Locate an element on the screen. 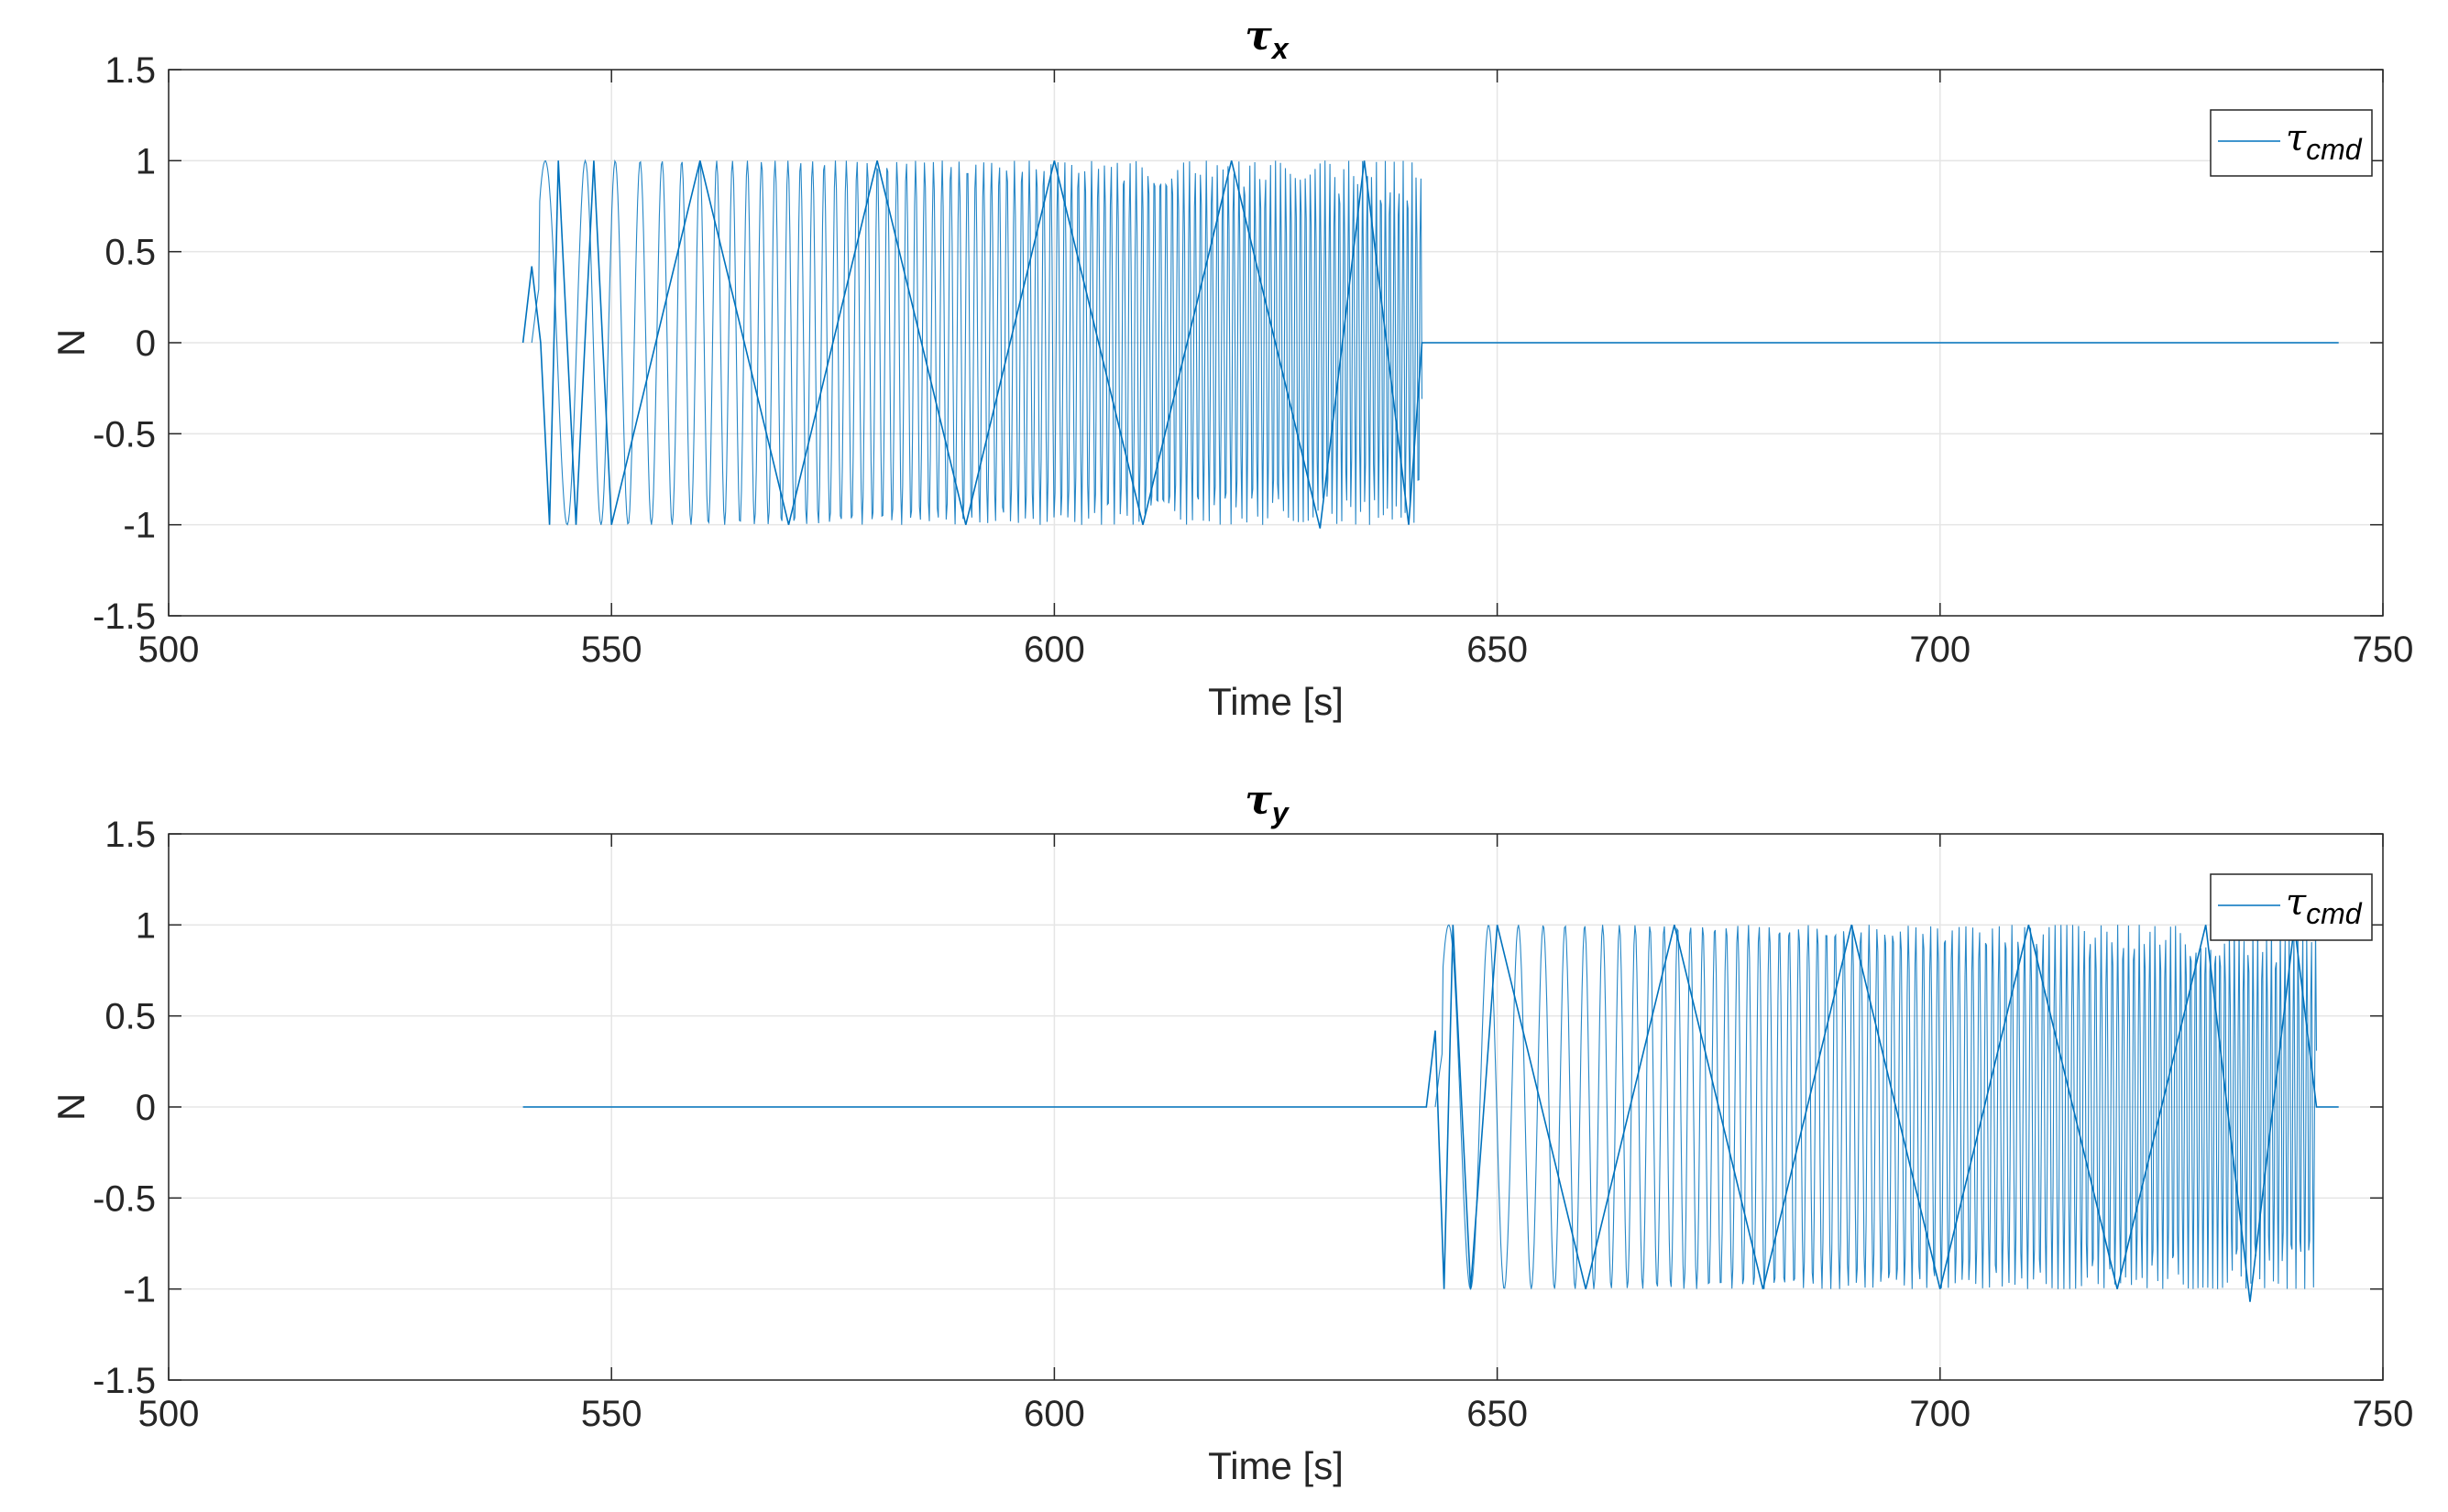 The image size is (2448, 1512). chart-title: τy is located at coordinates (1267, 803).